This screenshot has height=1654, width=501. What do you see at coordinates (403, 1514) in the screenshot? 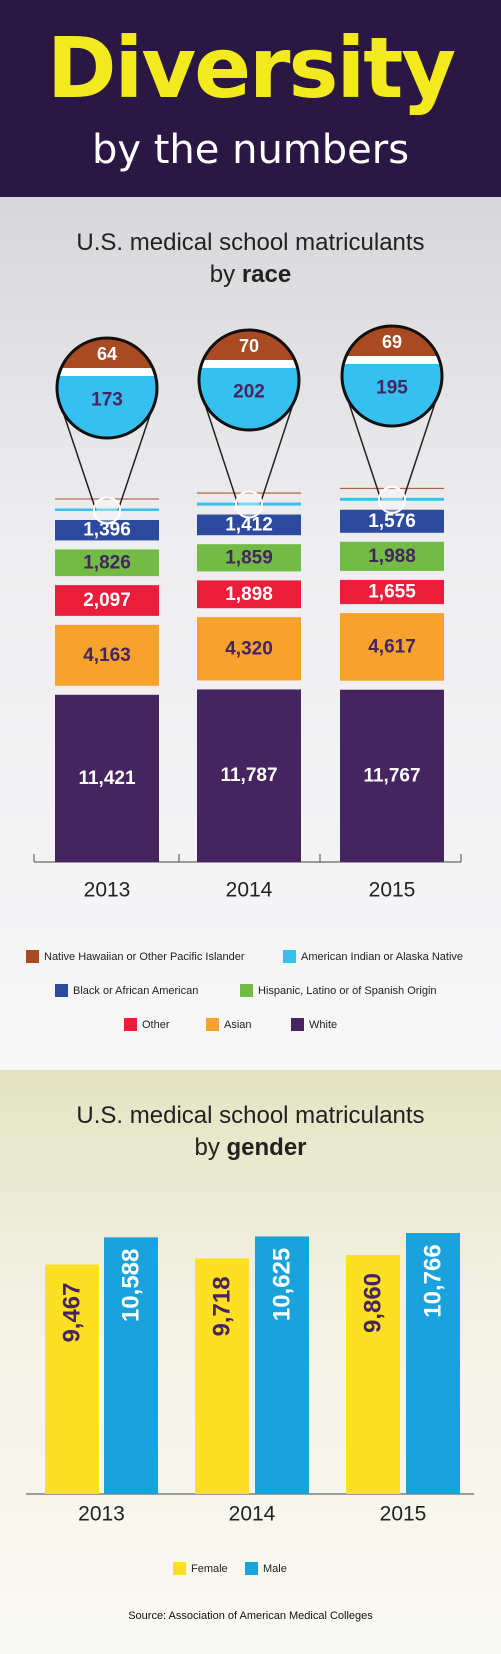
I see `gender-x-tick-label: 2015` at bounding box center [403, 1514].